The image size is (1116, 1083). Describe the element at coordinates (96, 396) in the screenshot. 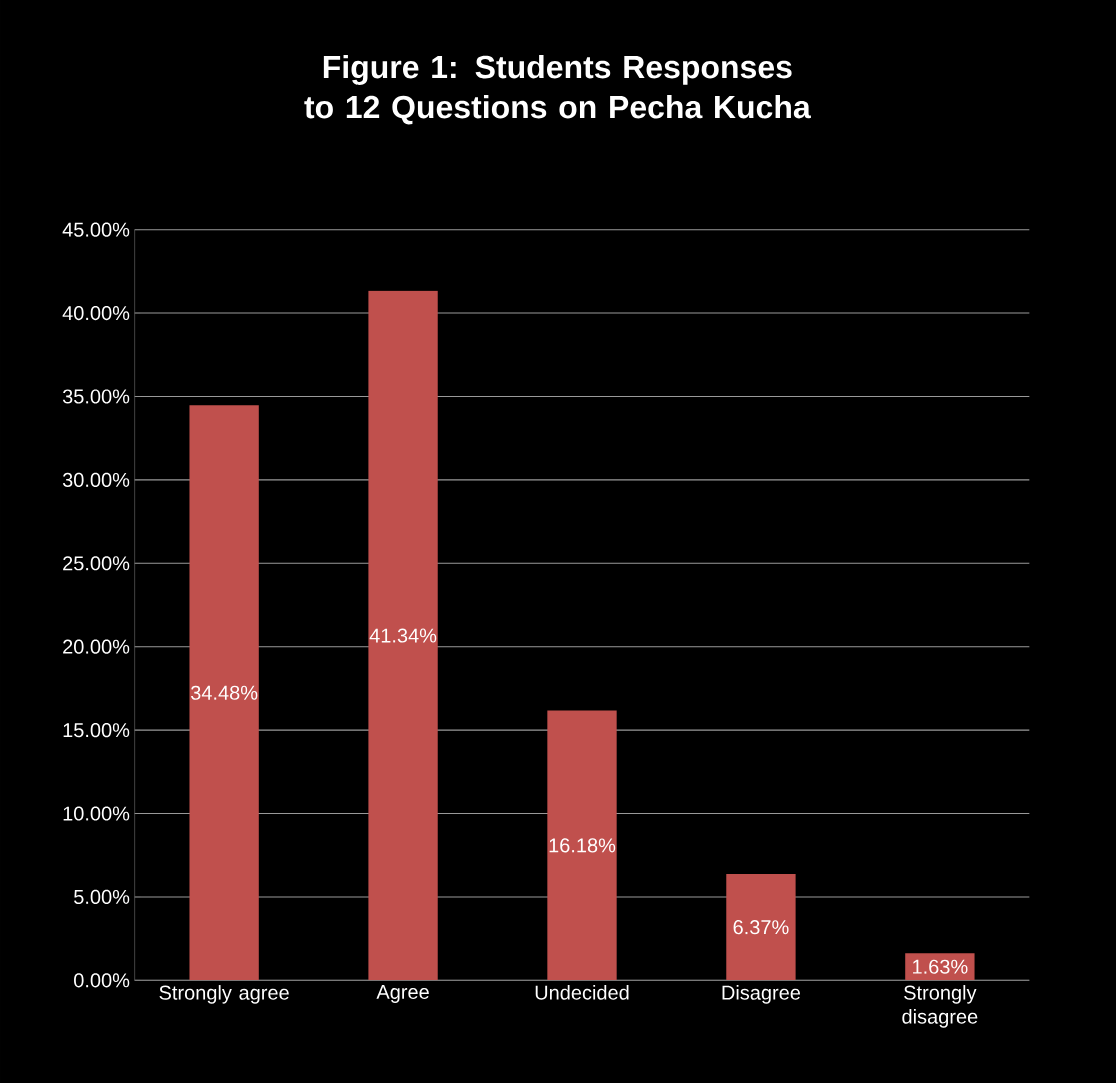

I see `y-tick-label: 35.00%` at that location.